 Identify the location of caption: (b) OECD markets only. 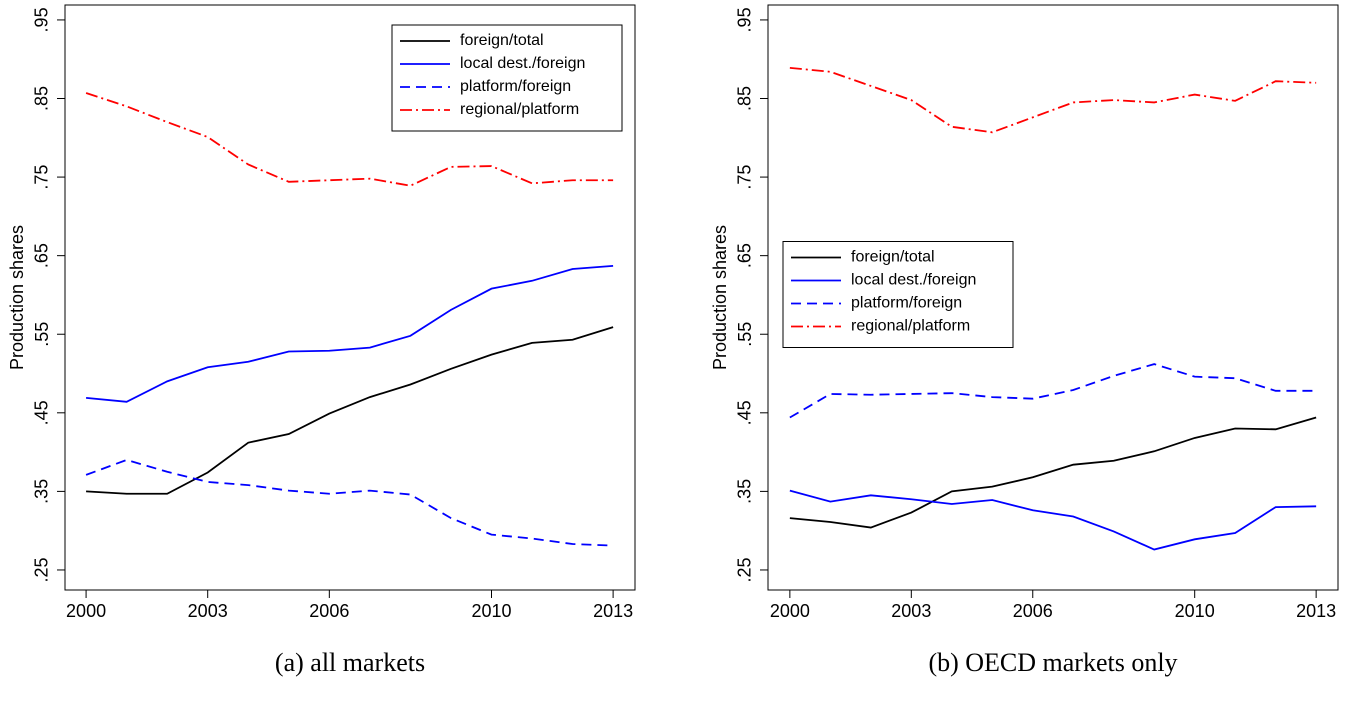
(1052, 662).